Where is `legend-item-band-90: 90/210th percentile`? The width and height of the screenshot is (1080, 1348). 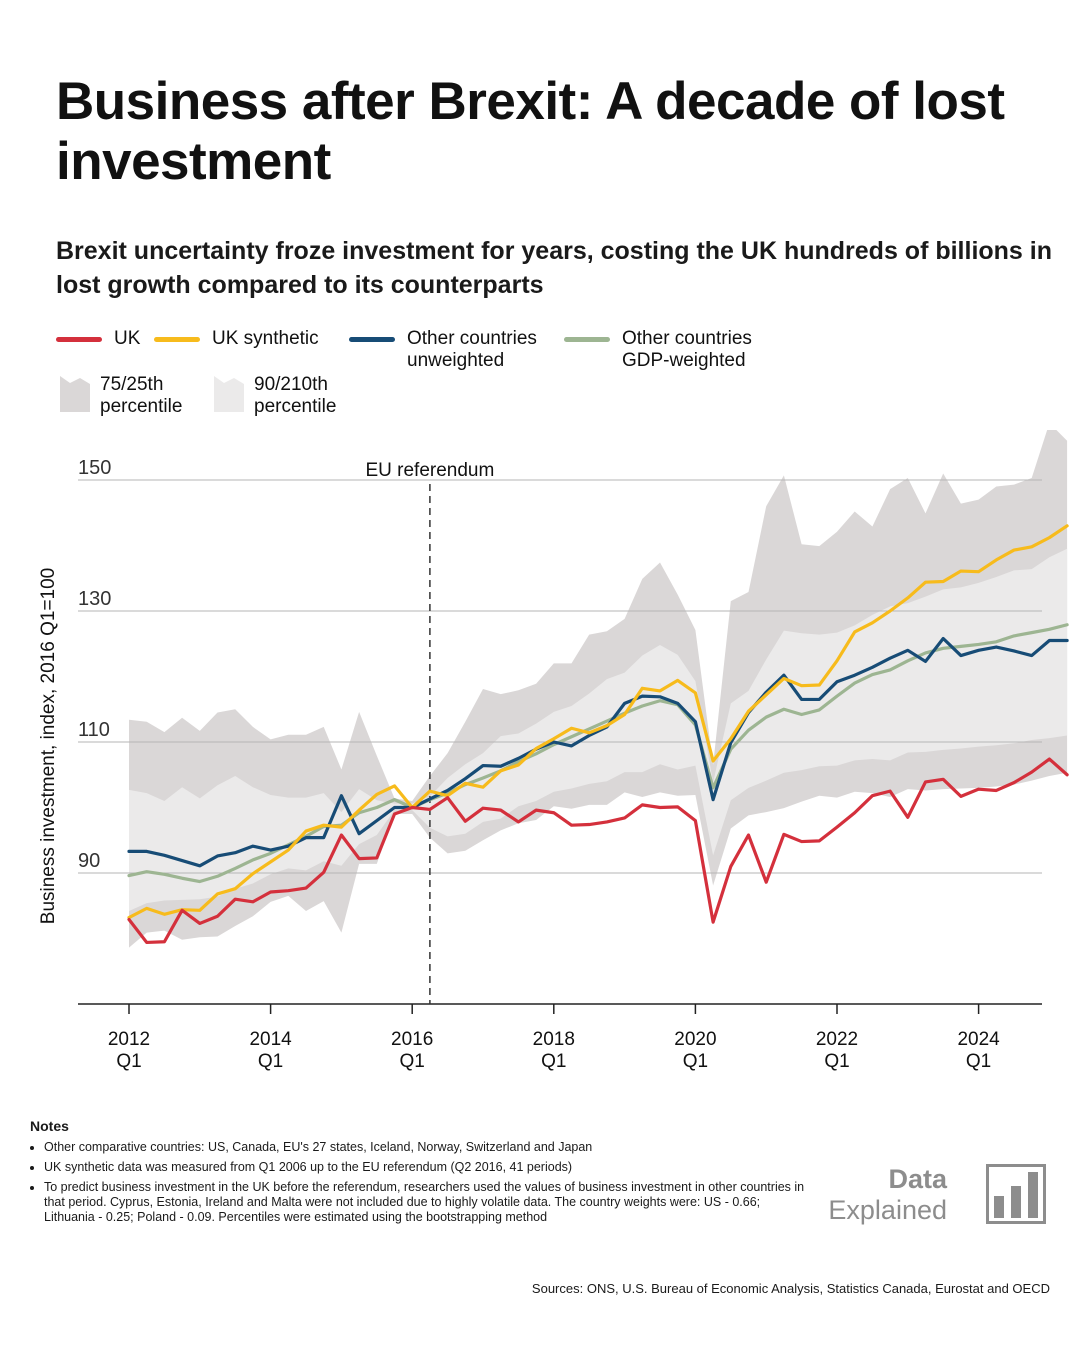 legend-item-band-90: 90/210th percentile is located at coordinates (275, 396).